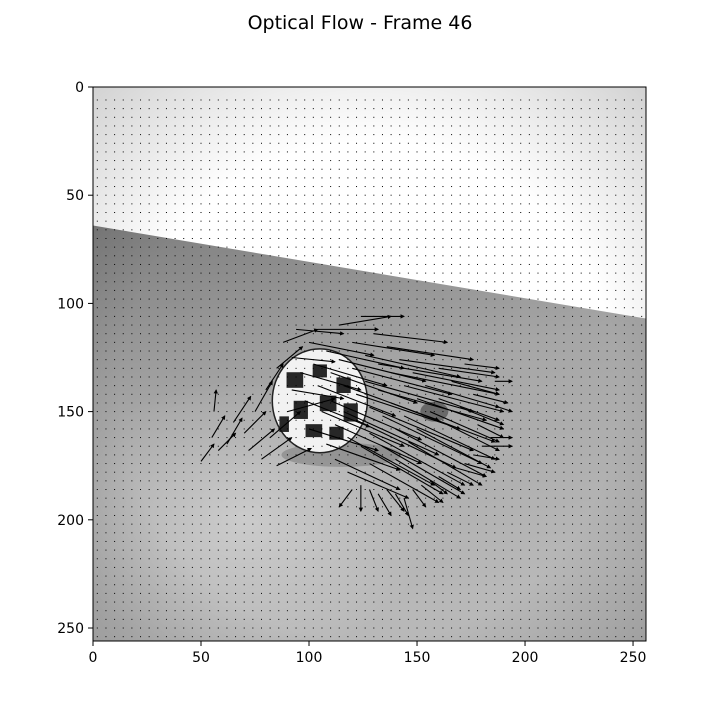  I want to click on flow-arrow, so click(460, 478).